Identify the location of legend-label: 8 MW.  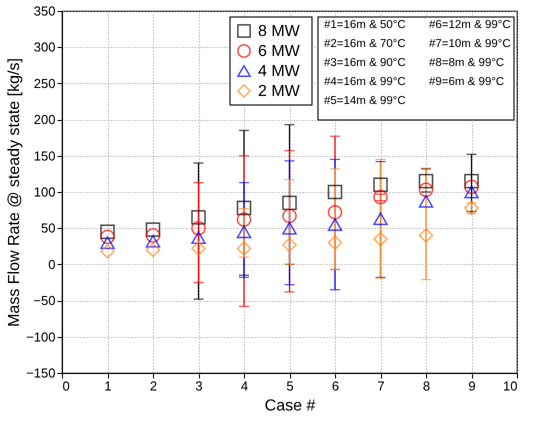
(279, 31).